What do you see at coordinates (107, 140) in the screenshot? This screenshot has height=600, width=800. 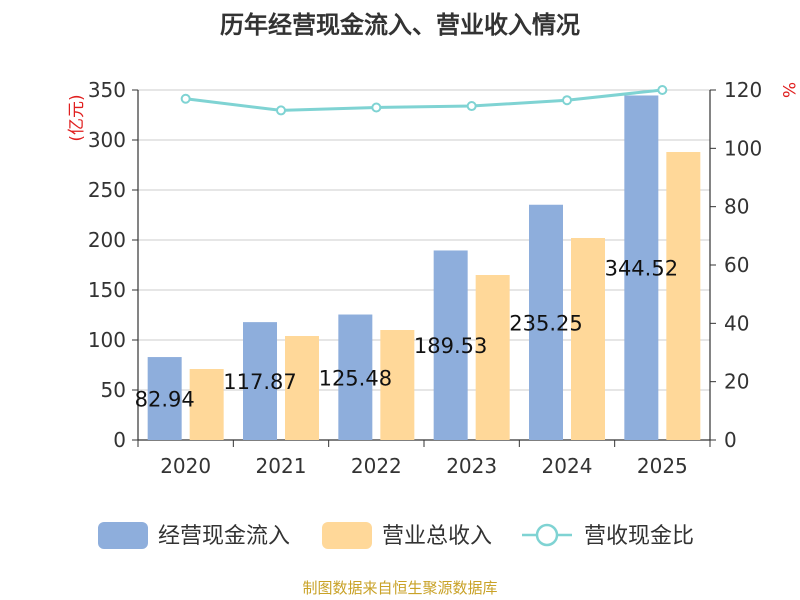 I see `left-tick-label: 300` at bounding box center [107, 140].